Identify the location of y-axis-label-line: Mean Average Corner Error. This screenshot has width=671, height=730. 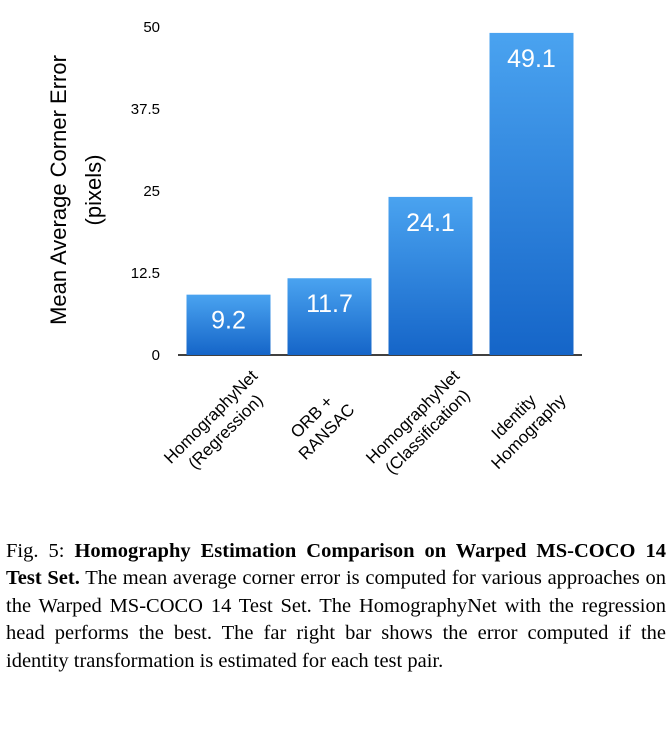
(58, 190).